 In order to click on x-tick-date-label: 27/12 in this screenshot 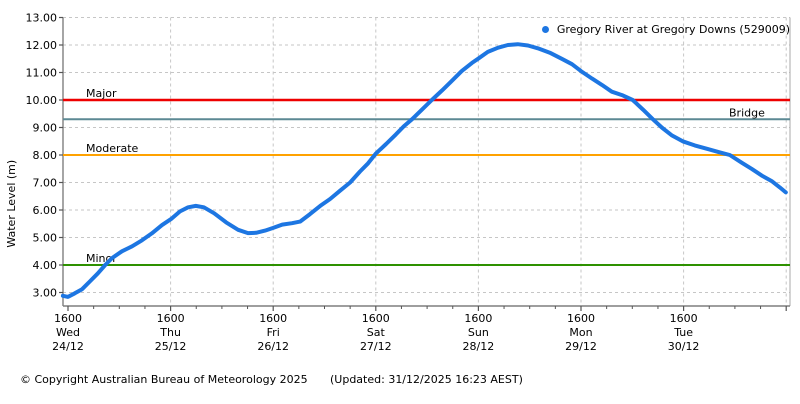, I will do `click(376, 346)`.